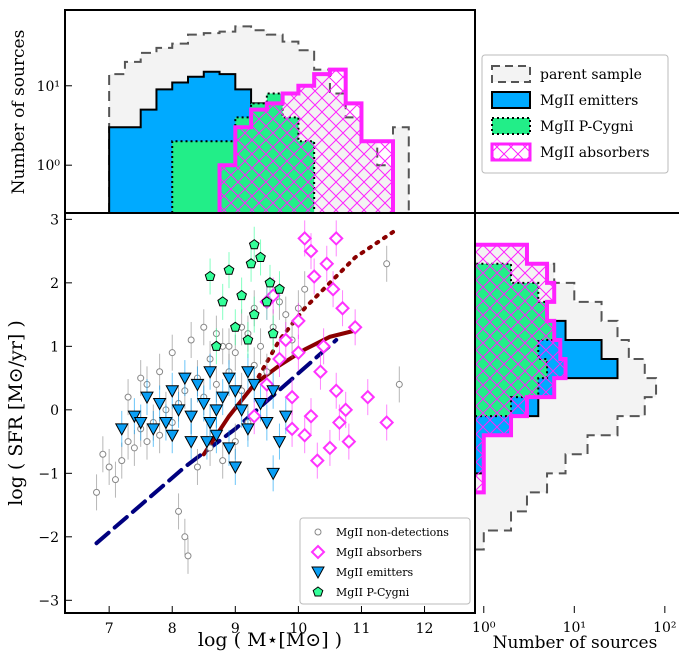 Image resolution: width=679 pixels, height=657 pixels. I want to click on y-tick-label: 0, so click(54, 411).